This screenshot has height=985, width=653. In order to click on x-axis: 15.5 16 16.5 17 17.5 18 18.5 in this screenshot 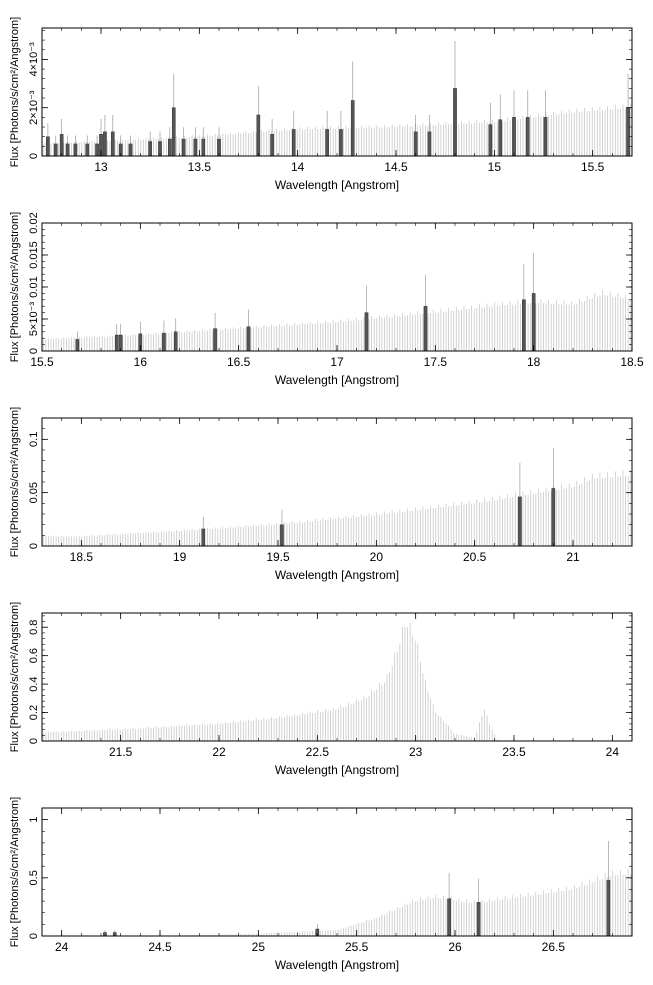, I will do `click(337, 296)`.